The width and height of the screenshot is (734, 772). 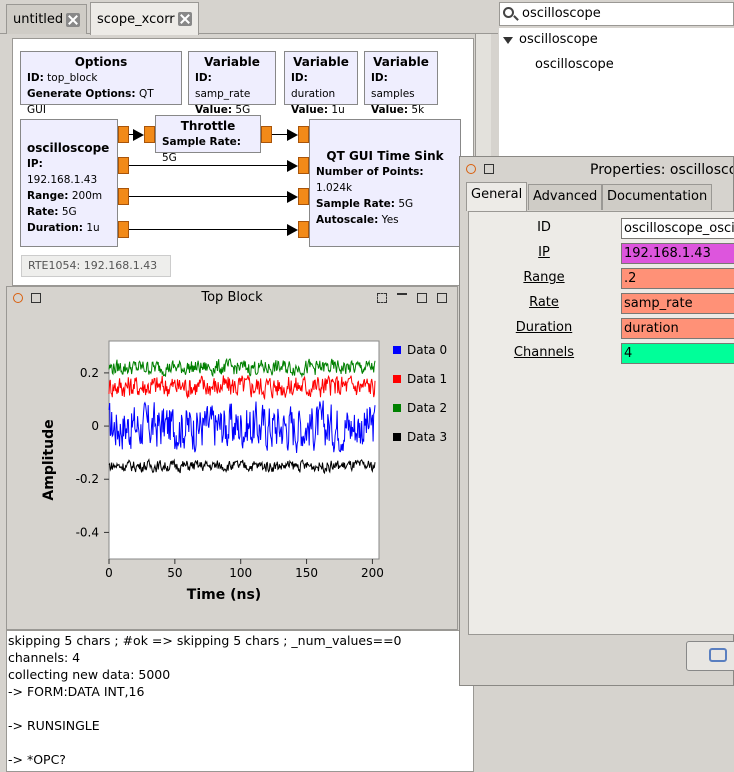 What do you see at coordinates (565, 197) in the screenshot?
I see `tab-advanced: Advanced` at bounding box center [565, 197].